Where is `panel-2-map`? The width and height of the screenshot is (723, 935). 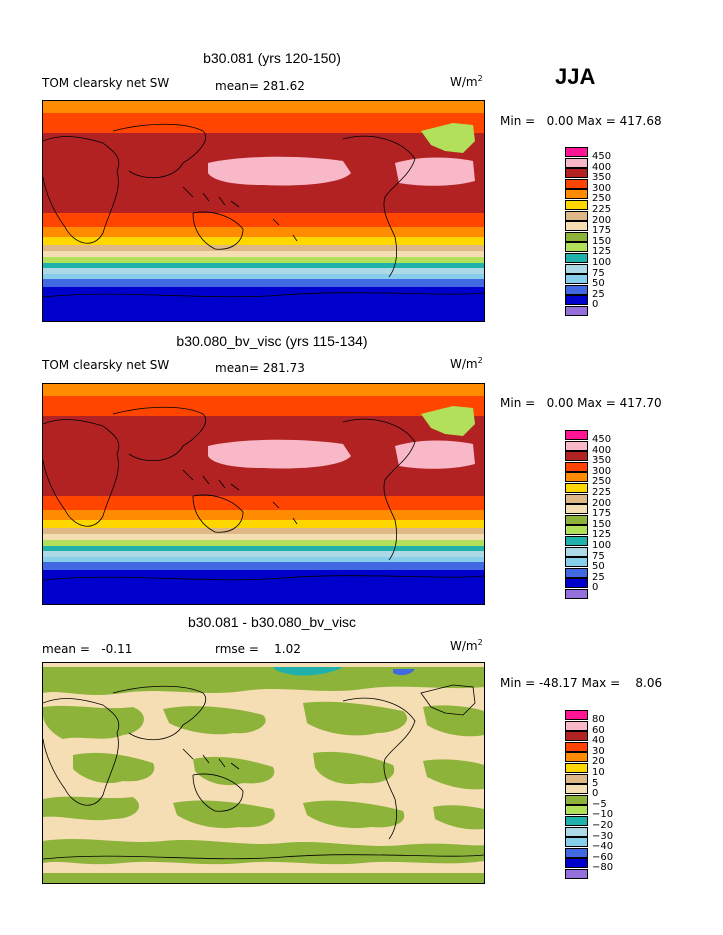
panel-2-map is located at coordinates (263, 494).